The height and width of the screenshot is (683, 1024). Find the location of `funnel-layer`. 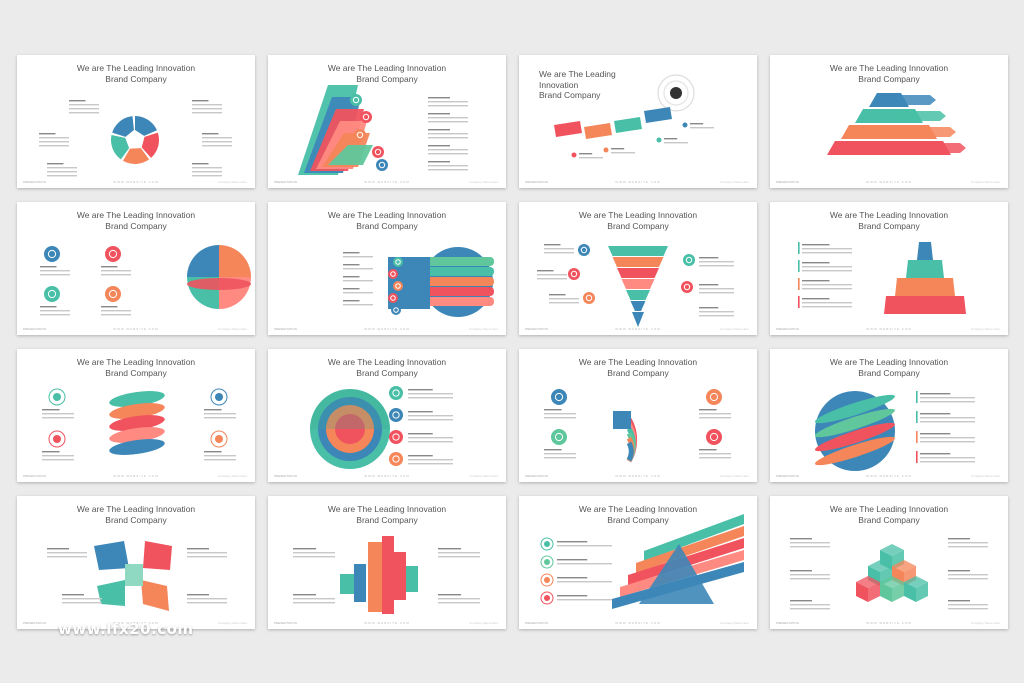

funnel-layer is located at coordinates (638, 284).